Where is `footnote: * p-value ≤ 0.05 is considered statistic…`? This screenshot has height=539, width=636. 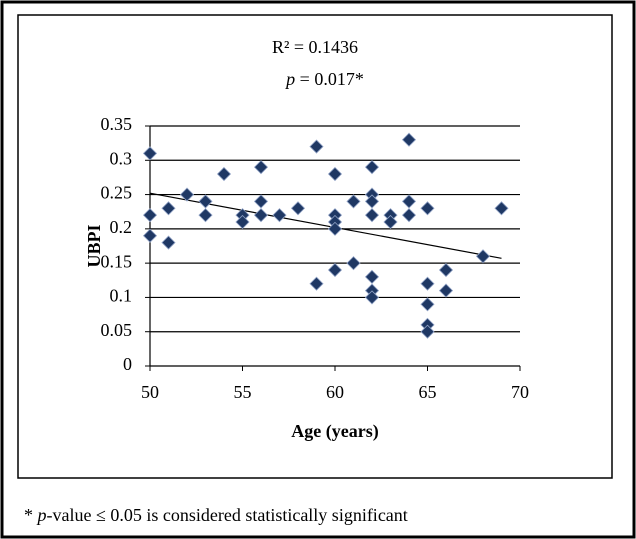
footnote: * p-value ≤ 0.05 is considered statistic… is located at coordinates (216, 515).